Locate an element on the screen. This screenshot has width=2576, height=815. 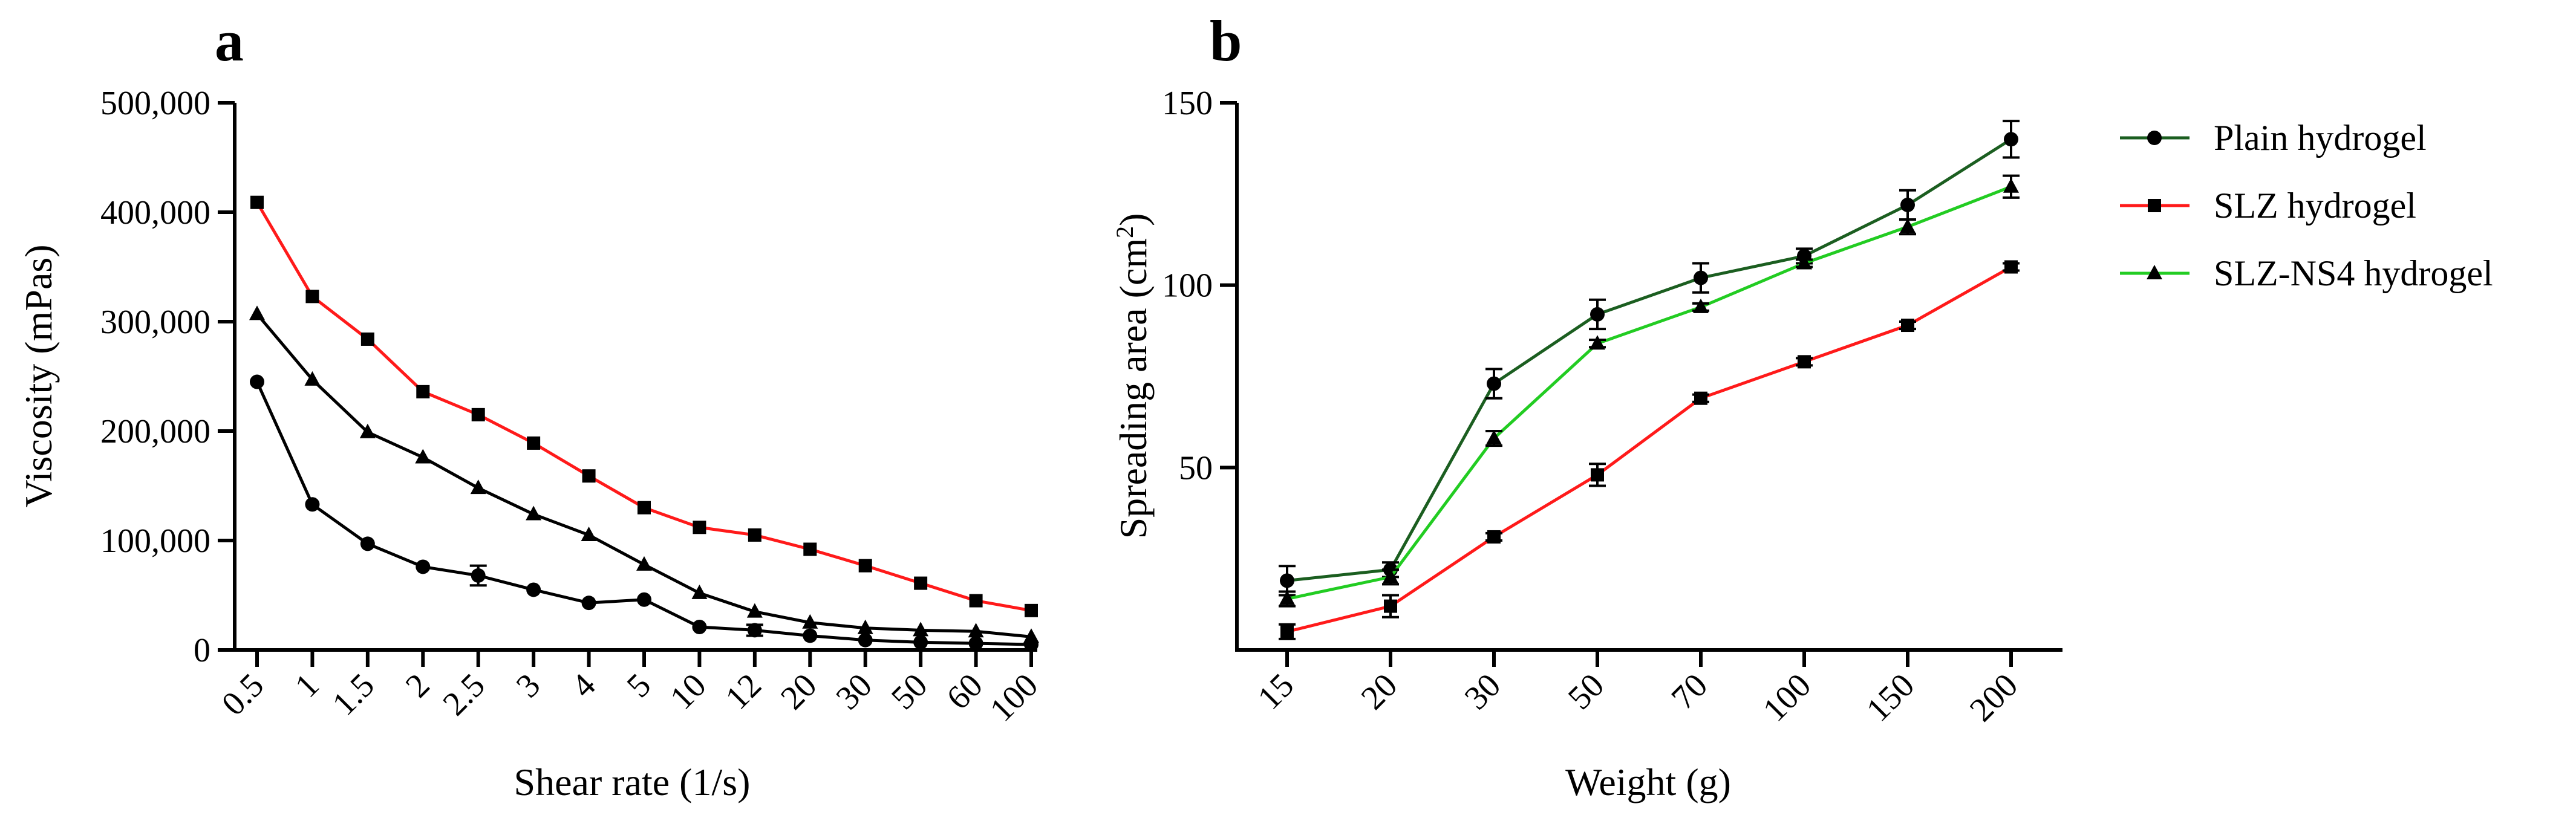
panel-a-y-axis-title: Viscosity (mPas) is located at coordinates (38, 375).